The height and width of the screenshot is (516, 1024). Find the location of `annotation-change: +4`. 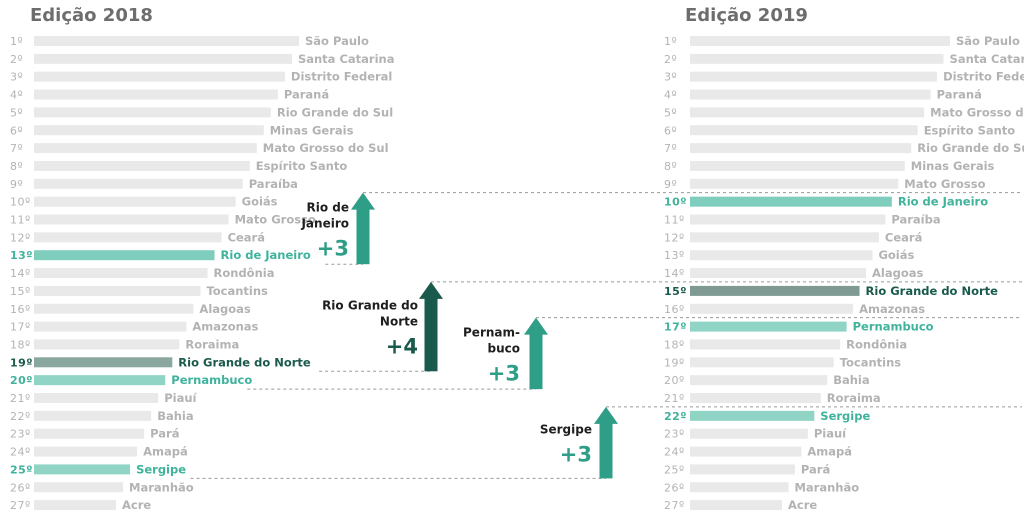

annotation-change: +4 is located at coordinates (402, 347).